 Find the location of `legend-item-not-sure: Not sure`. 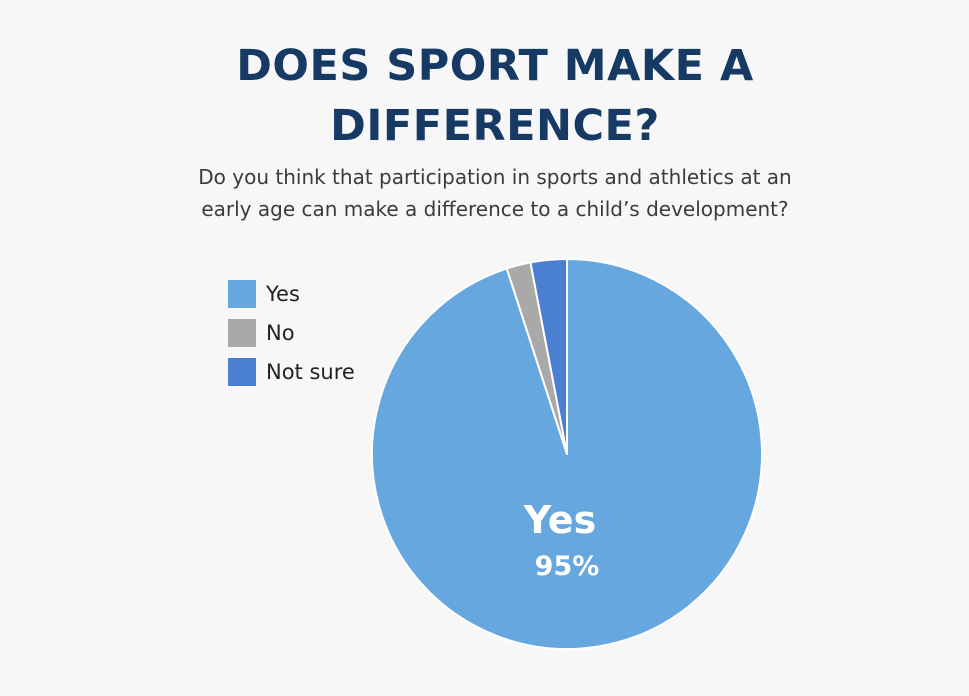

legend-item-not-sure: Not sure is located at coordinates (291, 371).